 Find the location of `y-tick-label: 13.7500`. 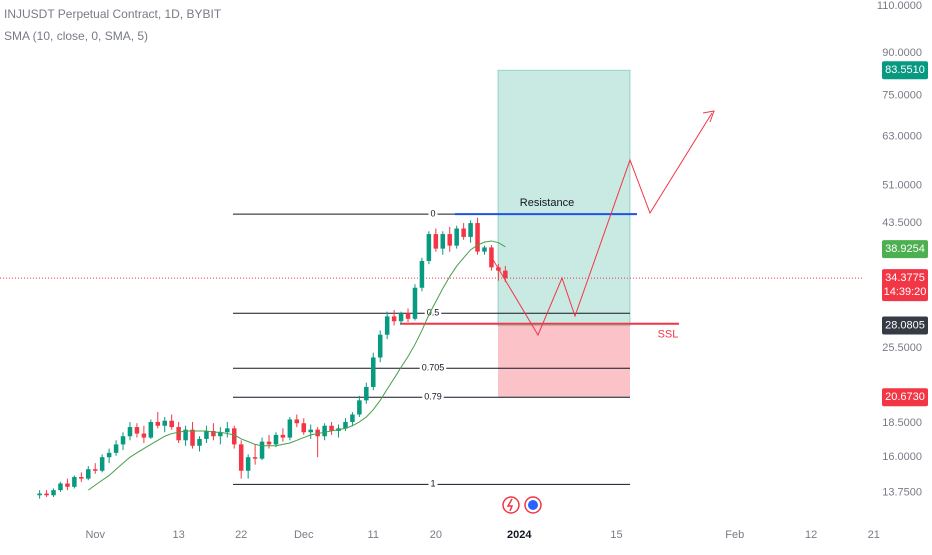

y-tick-label: 13.7500 is located at coordinates (902, 493).